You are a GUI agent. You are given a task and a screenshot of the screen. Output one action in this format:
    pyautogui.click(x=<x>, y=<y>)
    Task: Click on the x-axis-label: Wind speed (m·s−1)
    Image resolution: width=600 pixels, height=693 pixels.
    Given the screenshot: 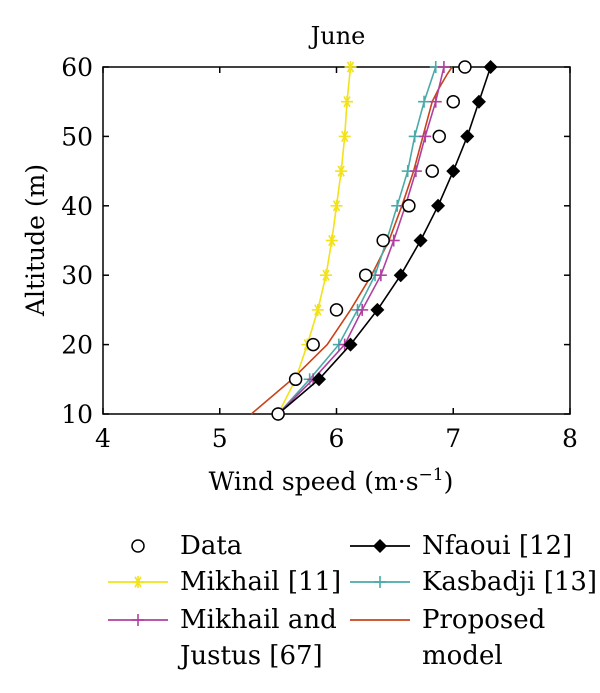 What is the action you would take?
    pyautogui.click(x=331, y=480)
    